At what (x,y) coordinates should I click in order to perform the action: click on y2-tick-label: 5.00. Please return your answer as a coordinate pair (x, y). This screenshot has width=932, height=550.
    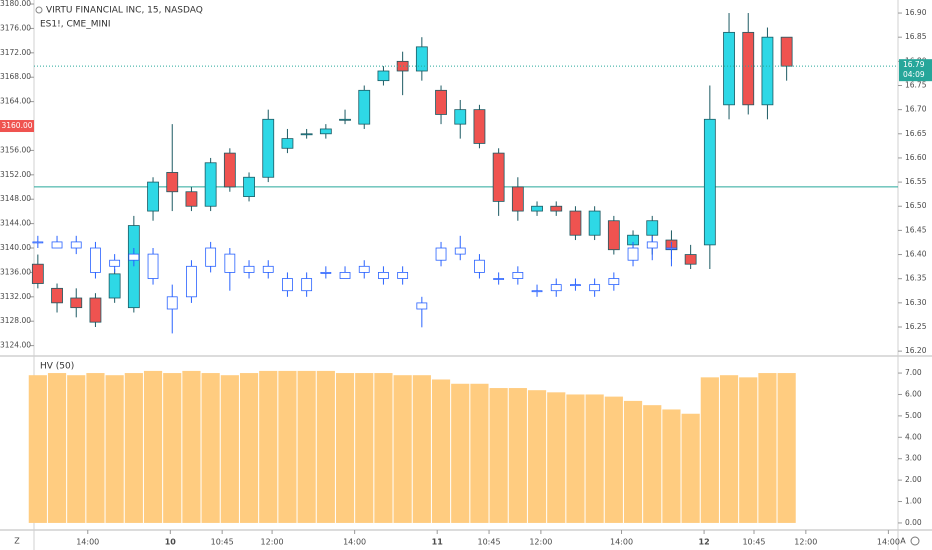
    Looking at the image, I should click on (913, 415).